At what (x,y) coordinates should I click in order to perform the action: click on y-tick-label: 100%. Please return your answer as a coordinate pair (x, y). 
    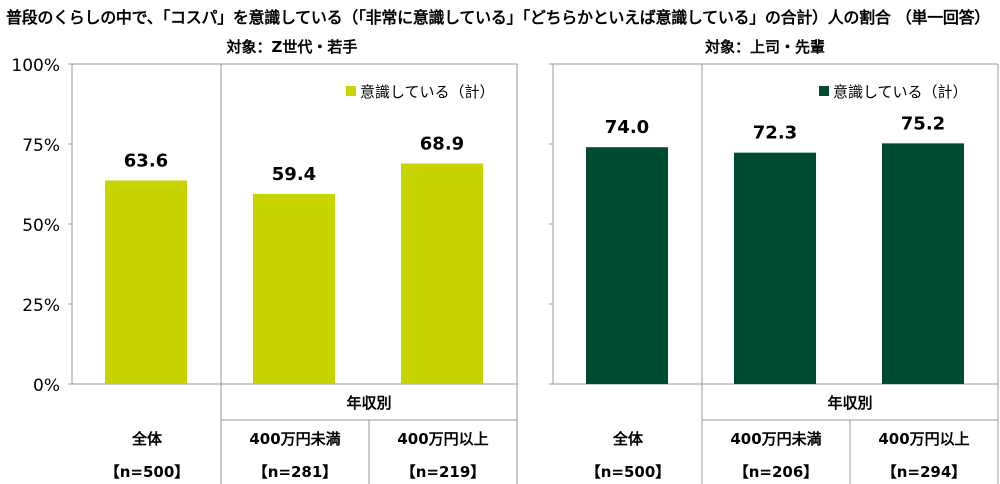
    Looking at the image, I should click on (35, 66).